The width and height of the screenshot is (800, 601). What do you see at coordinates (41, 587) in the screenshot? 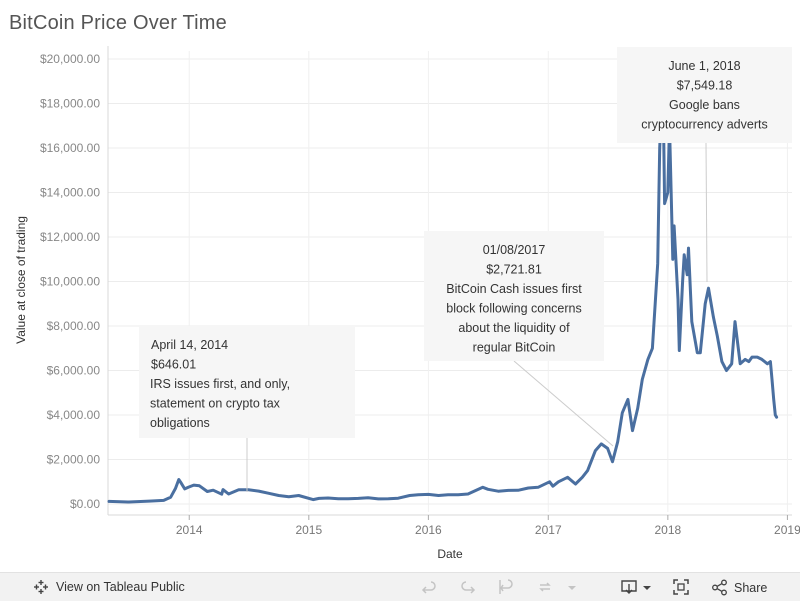
I see `tableau-logo-icon` at bounding box center [41, 587].